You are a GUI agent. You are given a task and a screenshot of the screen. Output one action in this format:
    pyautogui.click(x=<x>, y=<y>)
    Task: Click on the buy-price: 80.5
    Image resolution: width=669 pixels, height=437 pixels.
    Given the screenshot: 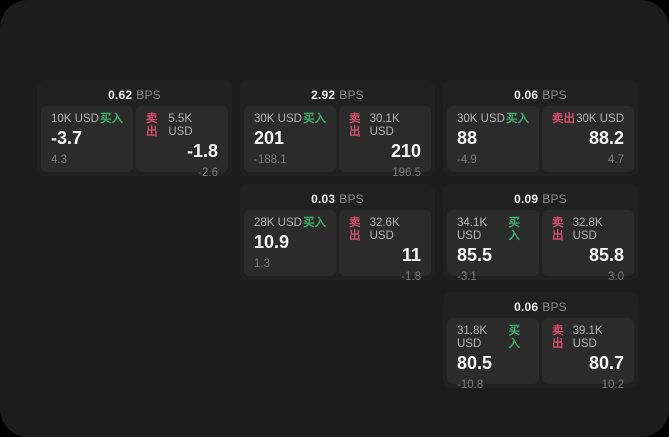 What is the action you would take?
    pyautogui.click(x=475, y=363)
    